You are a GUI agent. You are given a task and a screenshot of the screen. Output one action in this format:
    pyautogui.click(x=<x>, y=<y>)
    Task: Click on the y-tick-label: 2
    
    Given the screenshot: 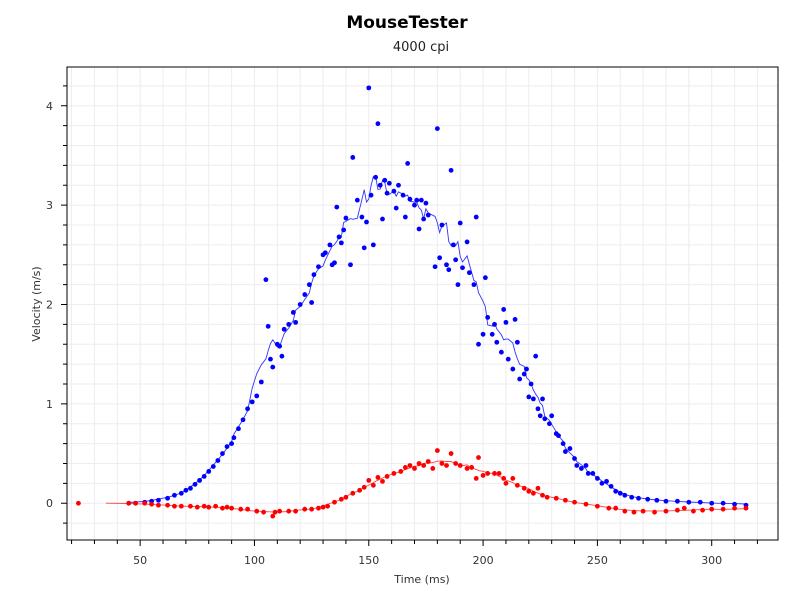 What is the action you would take?
    pyautogui.click(x=49, y=304)
    